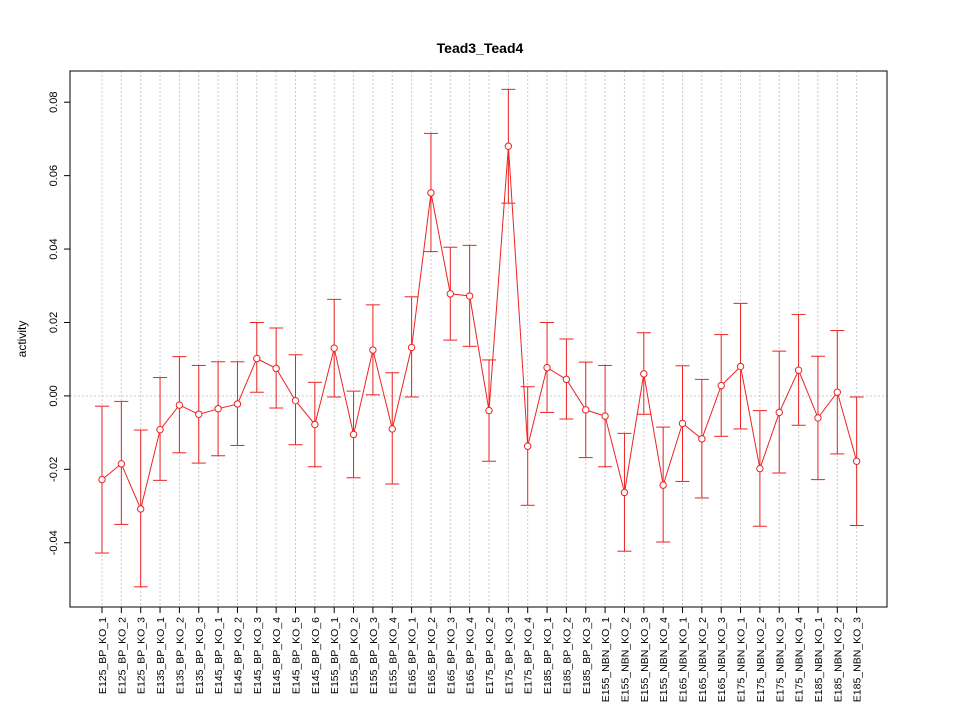 Image resolution: width=960 pixels, height=720 pixels. I want to click on y-tick-label: 0.06, so click(54, 175).